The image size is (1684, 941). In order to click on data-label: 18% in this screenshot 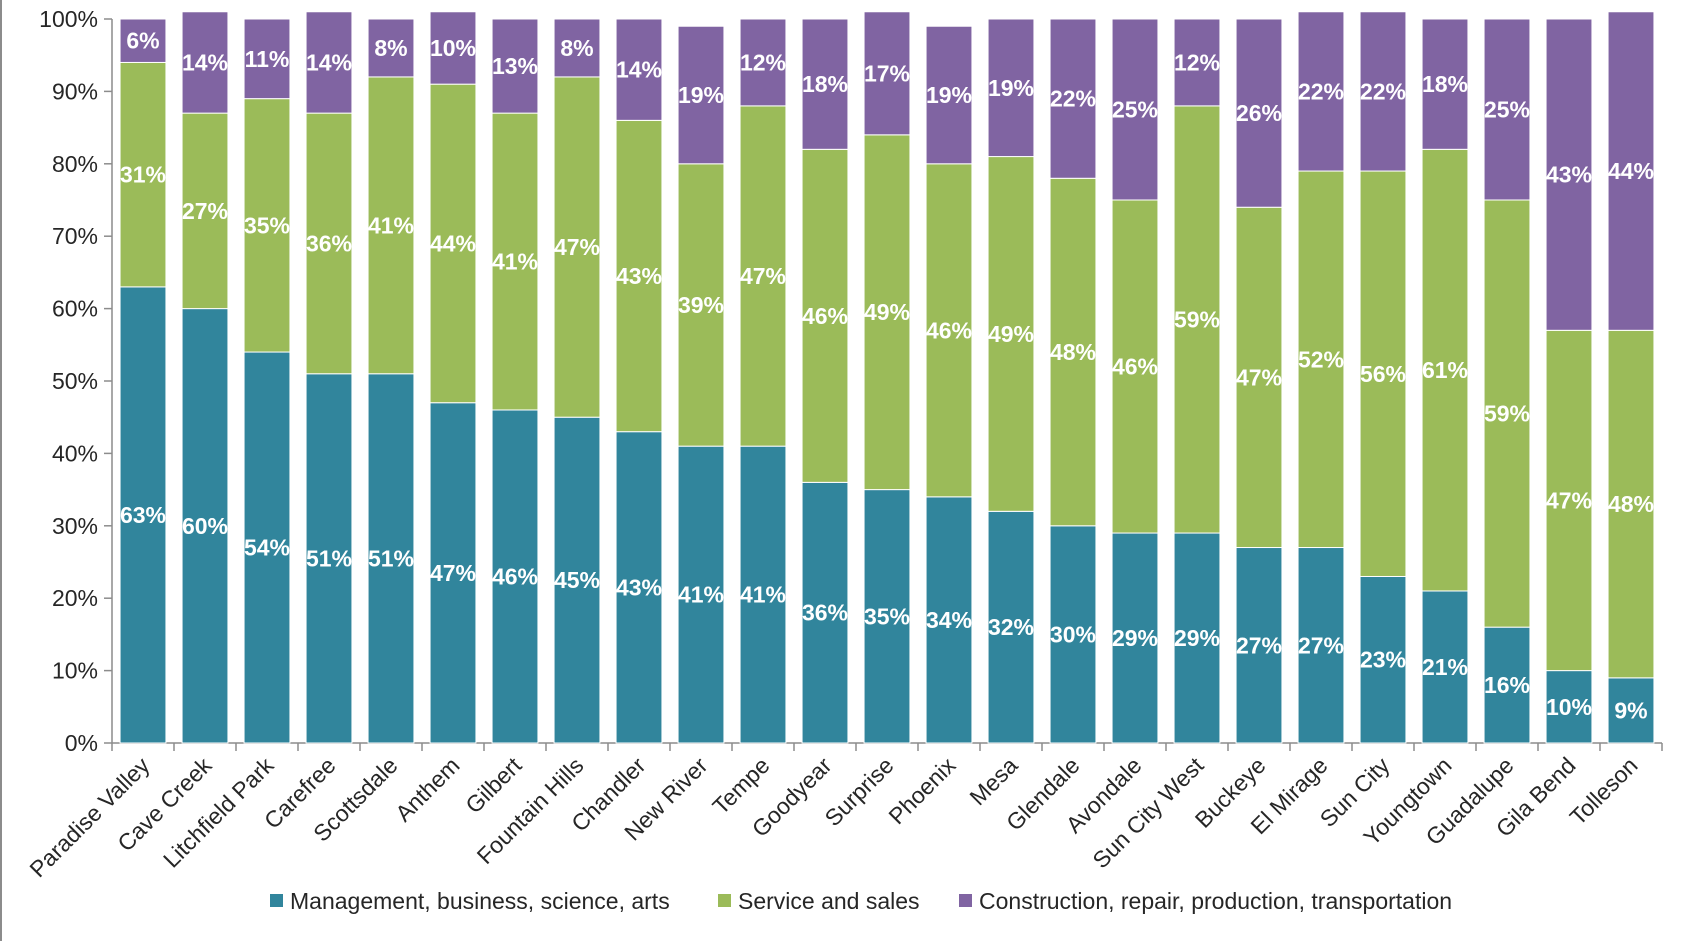, I will do `click(1445, 84)`.